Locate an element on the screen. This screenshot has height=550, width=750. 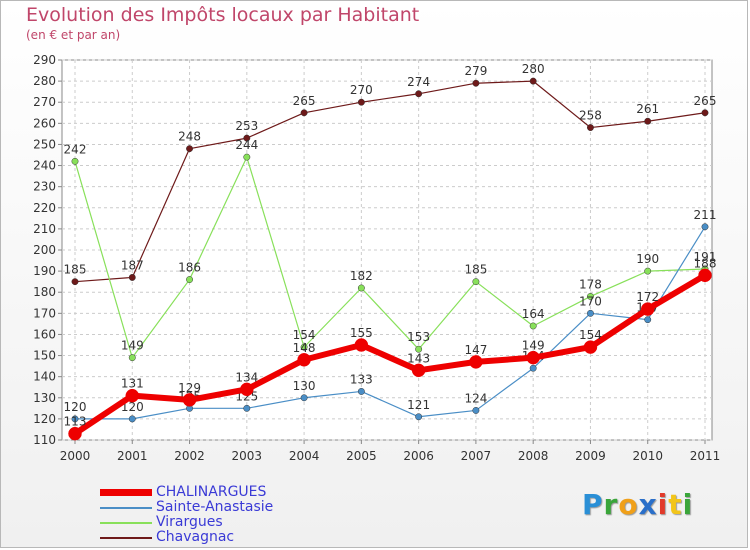
y-tick-label: 230 is located at coordinates (44, 187).